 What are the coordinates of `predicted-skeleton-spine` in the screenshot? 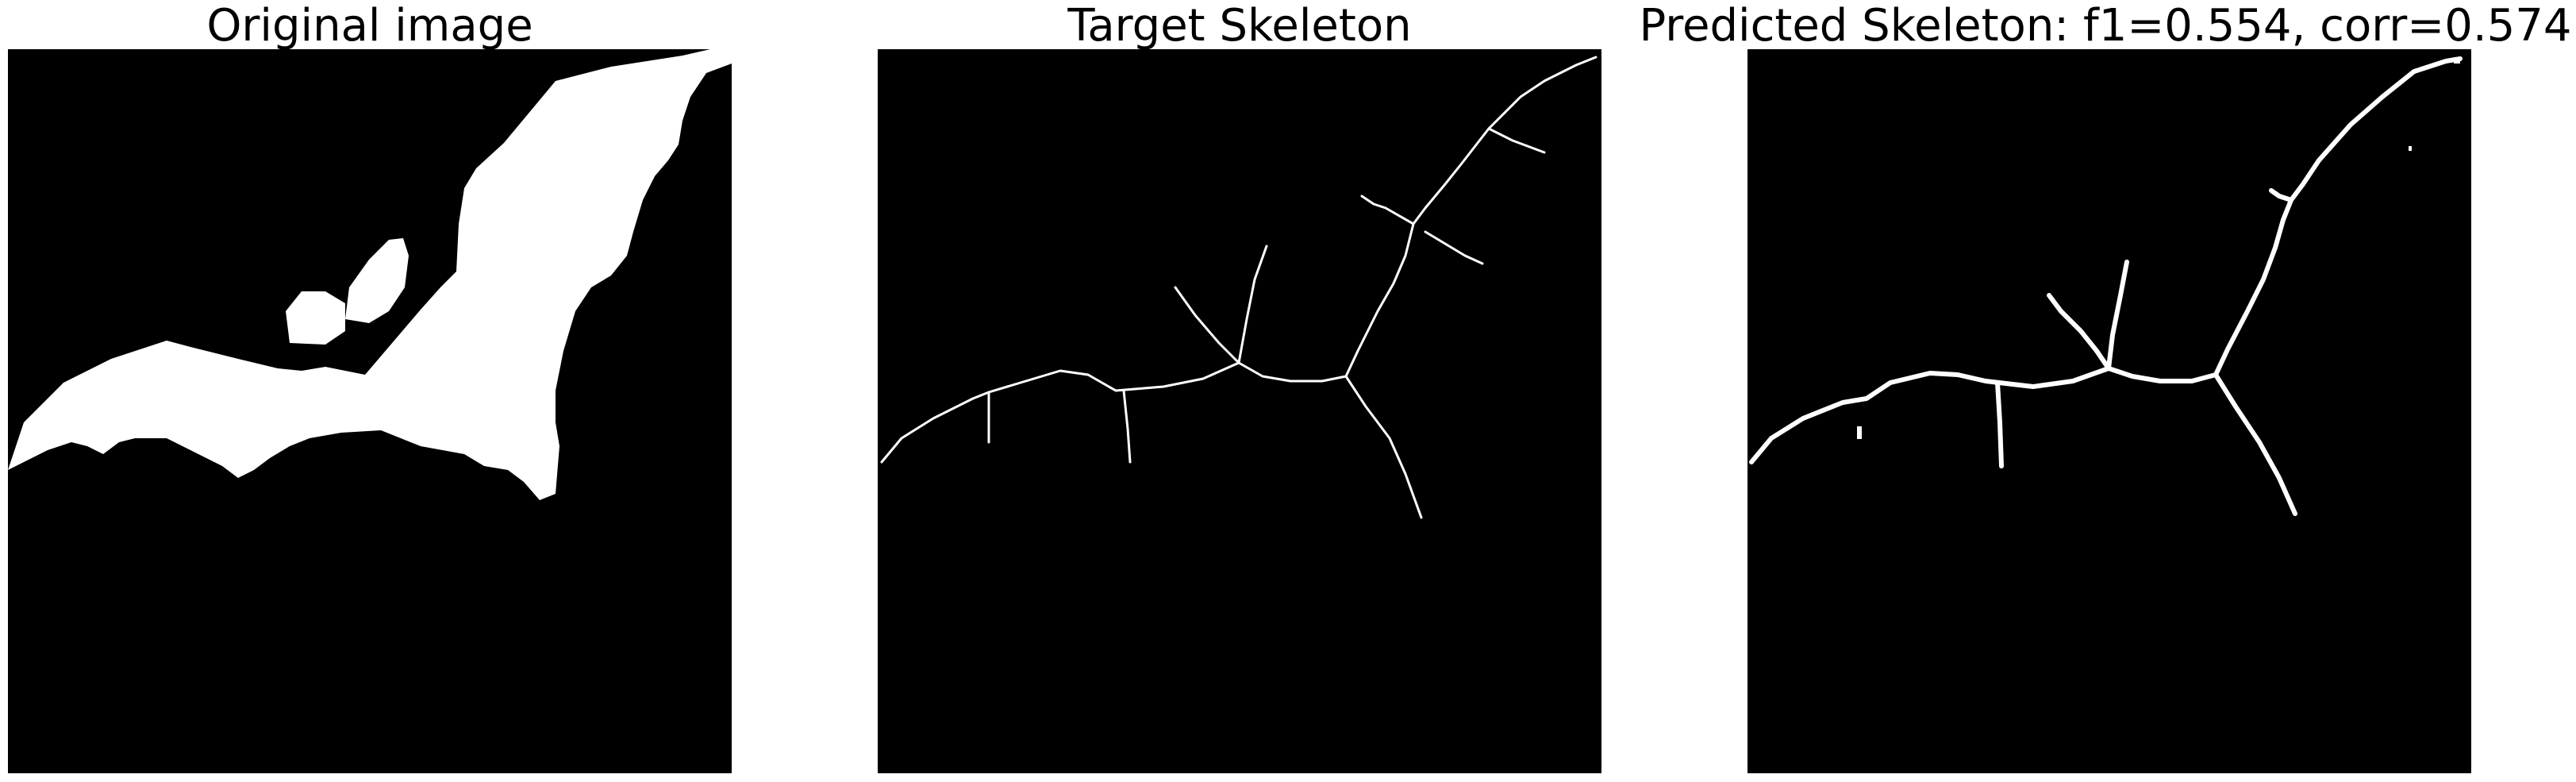 It's located at (2106, 260).